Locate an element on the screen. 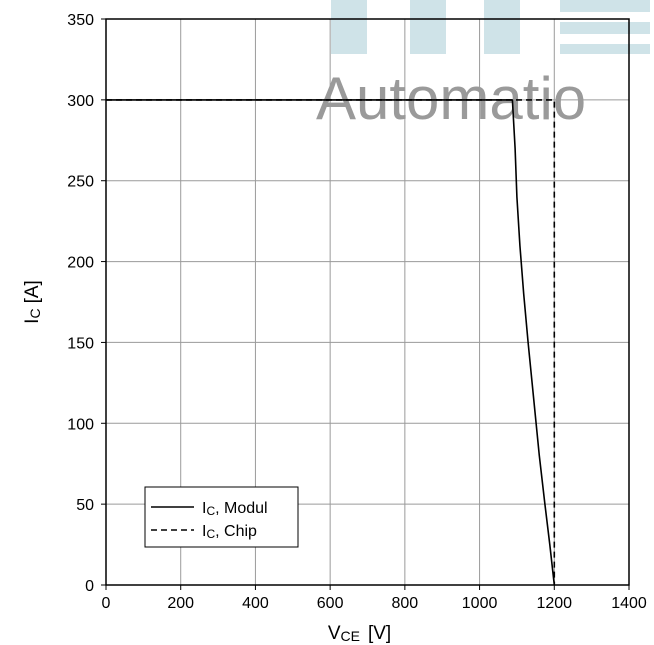 The image size is (654, 645). y-axis-label-main: I is located at coordinates (32, 321).